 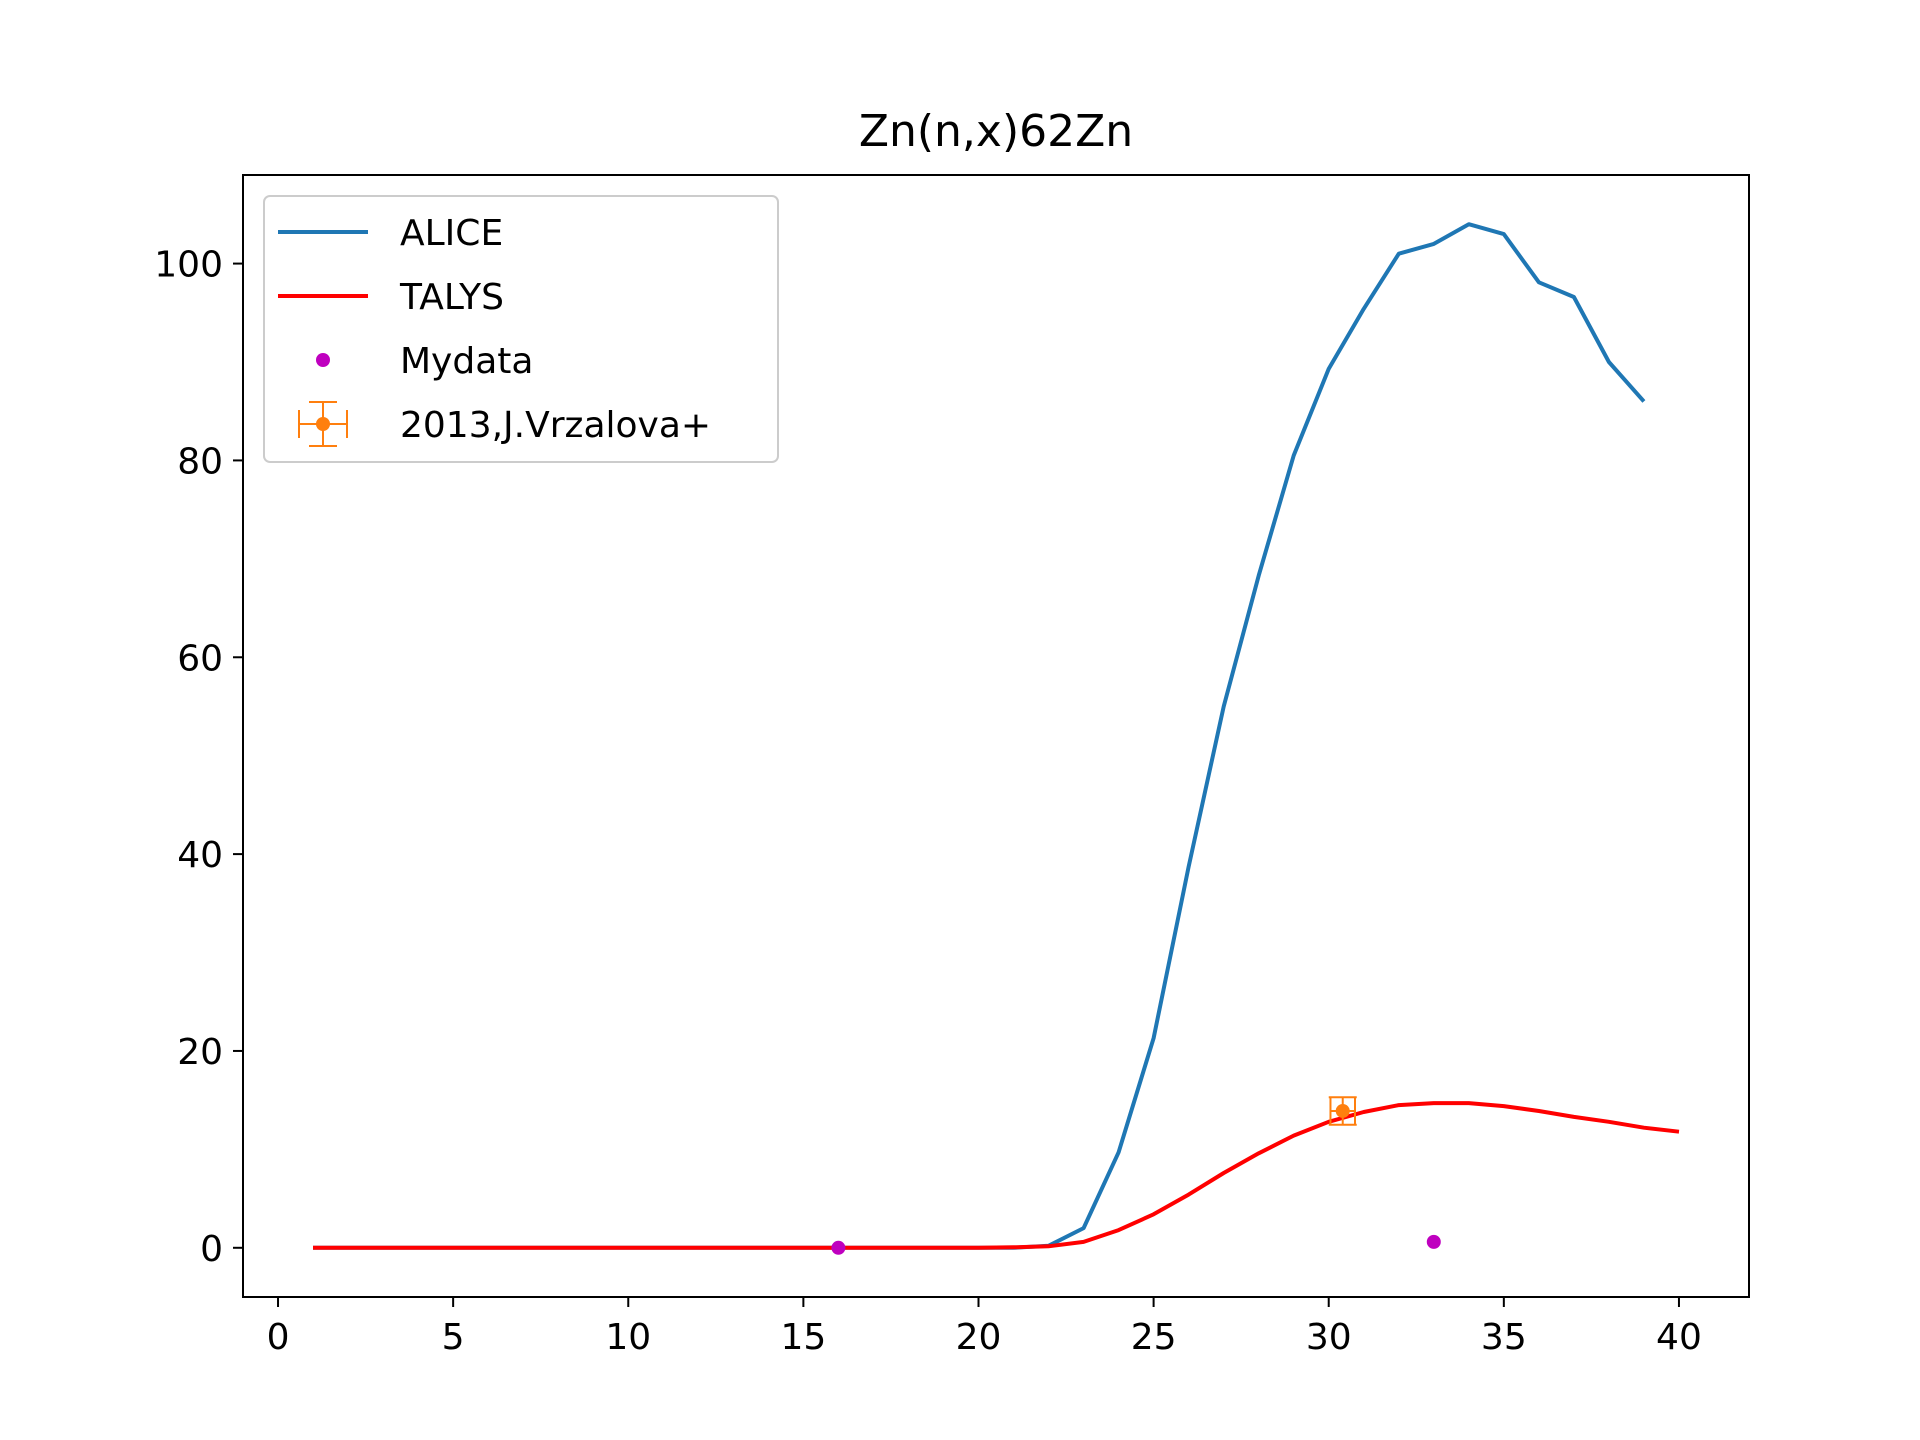 What do you see at coordinates (453, 1337) in the screenshot?
I see `x-tick-label: 5` at bounding box center [453, 1337].